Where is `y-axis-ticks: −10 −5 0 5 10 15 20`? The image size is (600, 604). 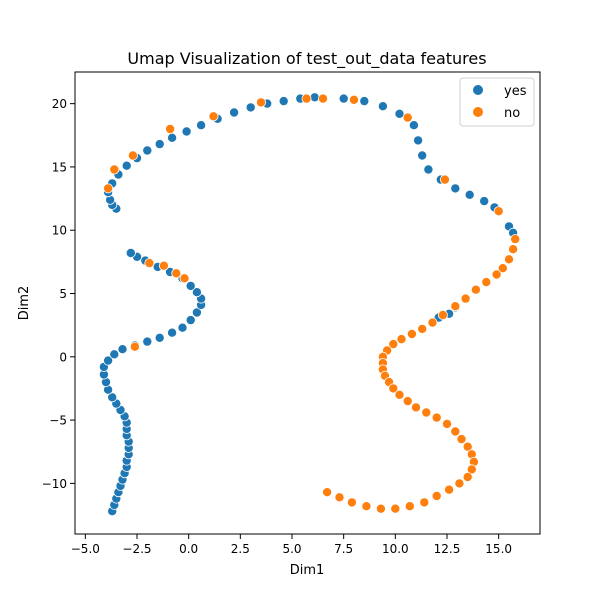 y-axis-ticks: −10 −5 0 5 10 15 20 is located at coordinates (58, 294).